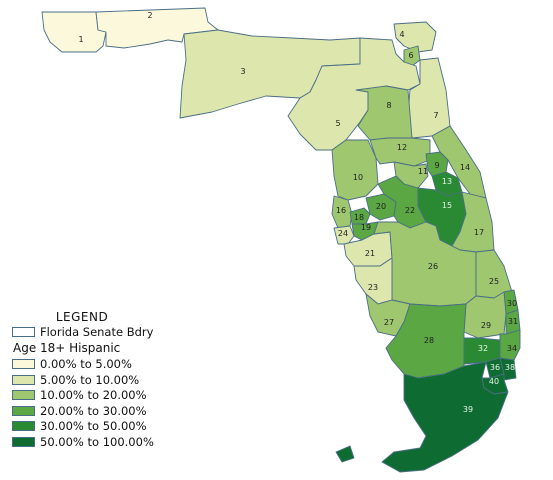 The image size is (553, 480). I want to click on district-label-14: 14, so click(465, 167).